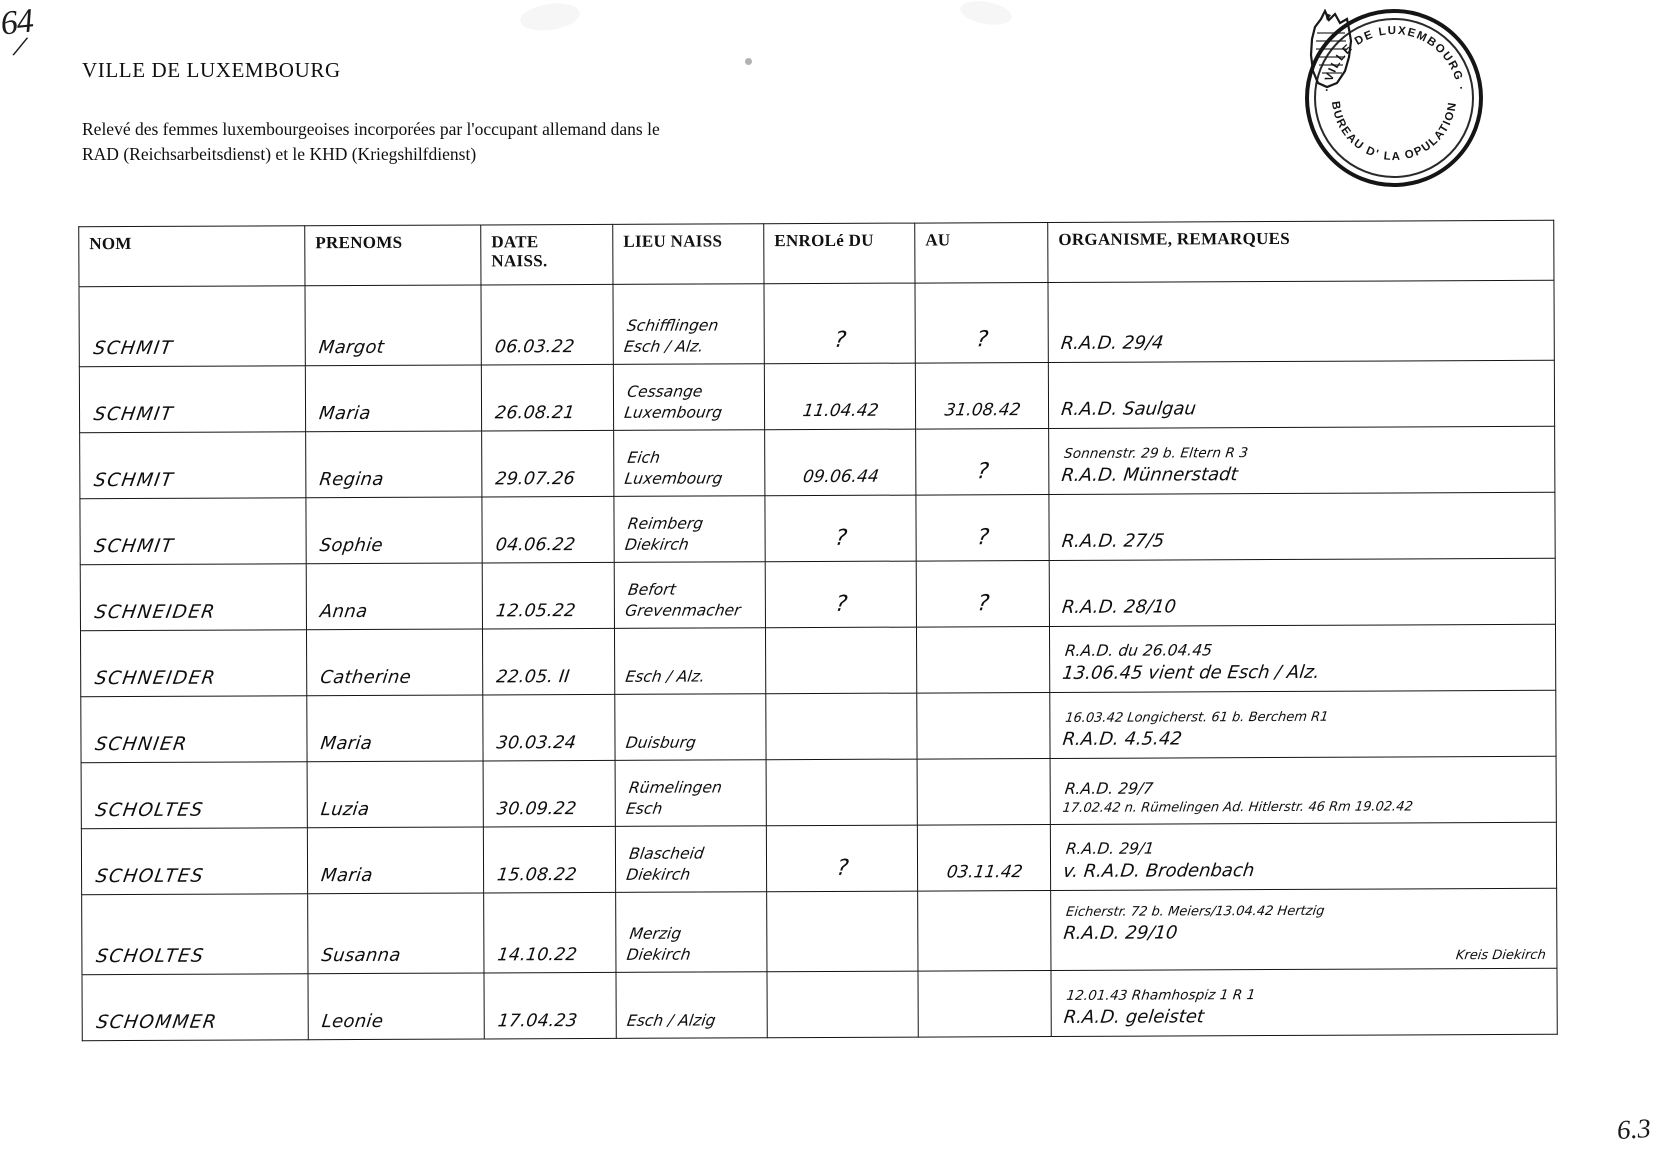 This screenshot has width=1673, height=1155. I want to click on cell-organisme-remarques: R.A.D. Saulgau, so click(1301, 394).